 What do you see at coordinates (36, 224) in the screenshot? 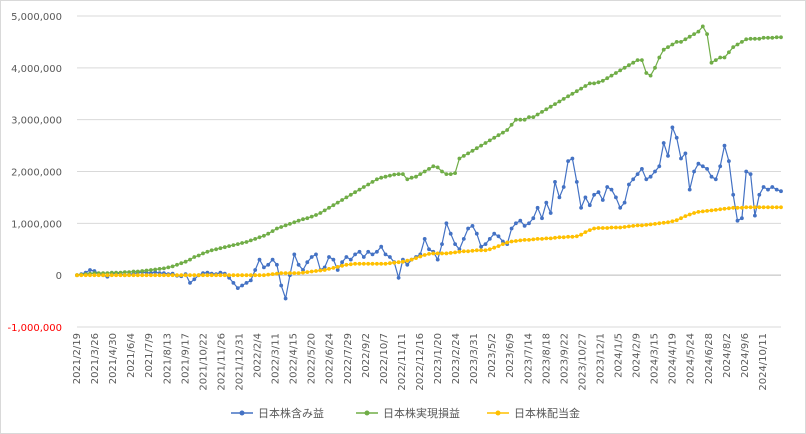
I see `y-tick-label: 1,000,000` at bounding box center [36, 224].